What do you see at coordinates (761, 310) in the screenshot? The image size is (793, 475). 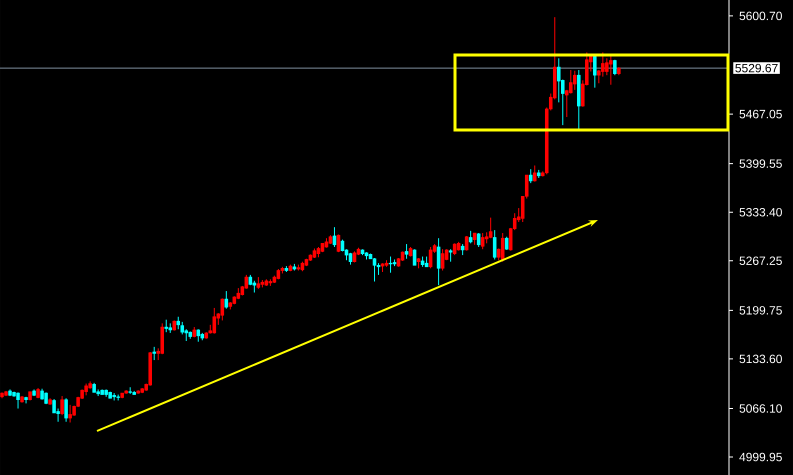 I see `y-tick-label: 5199.75` at bounding box center [761, 310].